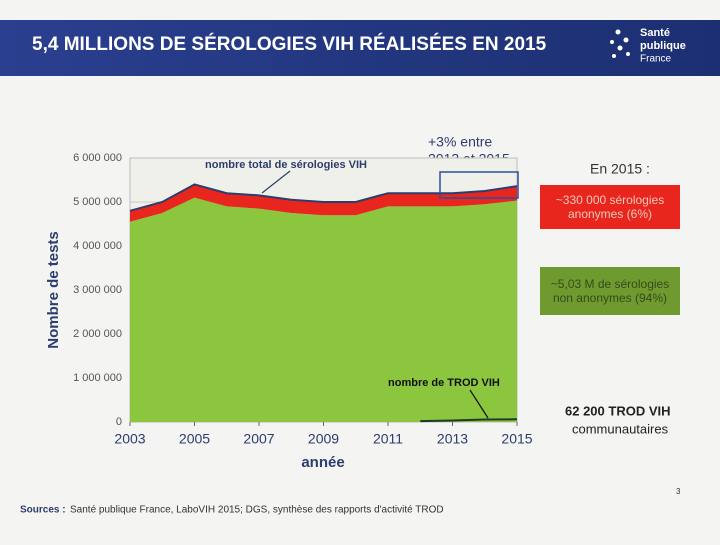 This screenshot has height=545, width=720. What do you see at coordinates (516, 439) in the screenshot?
I see `x-tick-label: 2015` at bounding box center [516, 439].